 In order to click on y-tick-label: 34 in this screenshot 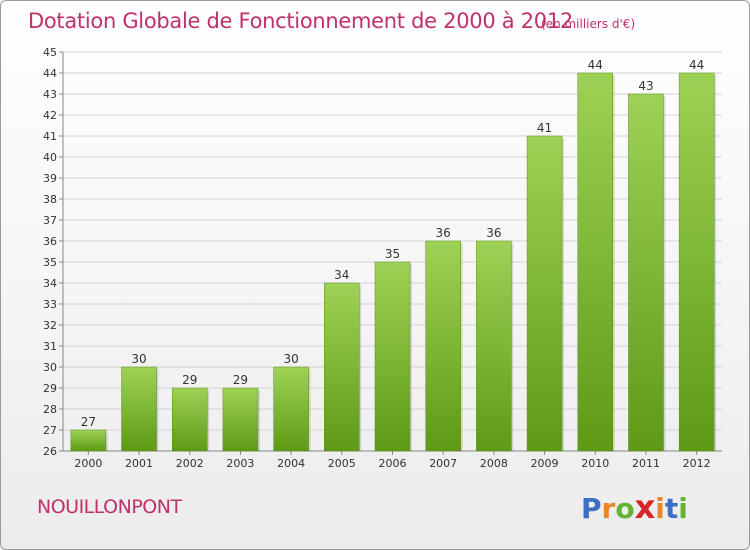, I will do `click(50, 283)`.